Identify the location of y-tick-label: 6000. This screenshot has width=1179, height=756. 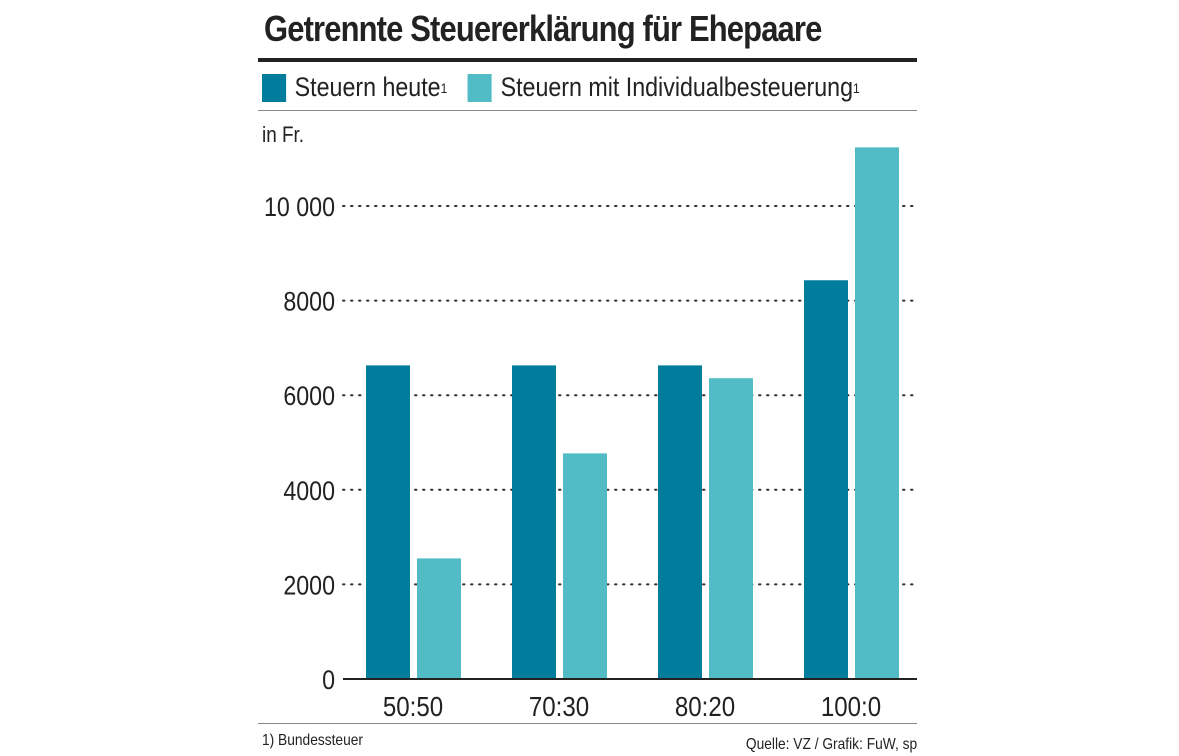
(309, 397).